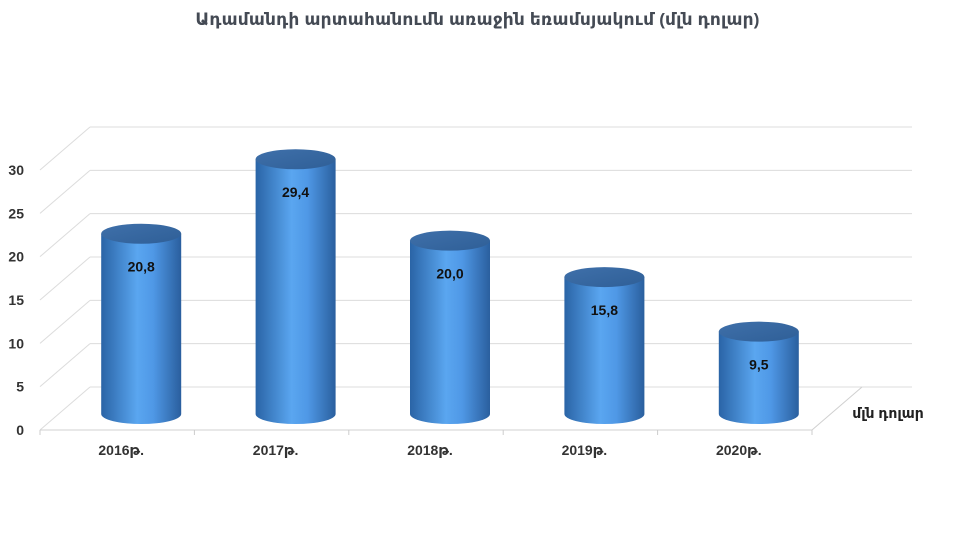 The height and width of the screenshot is (547, 955). What do you see at coordinates (585, 450) in the screenshot?
I see `x-tick-label: 2019թ.` at bounding box center [585, 450].